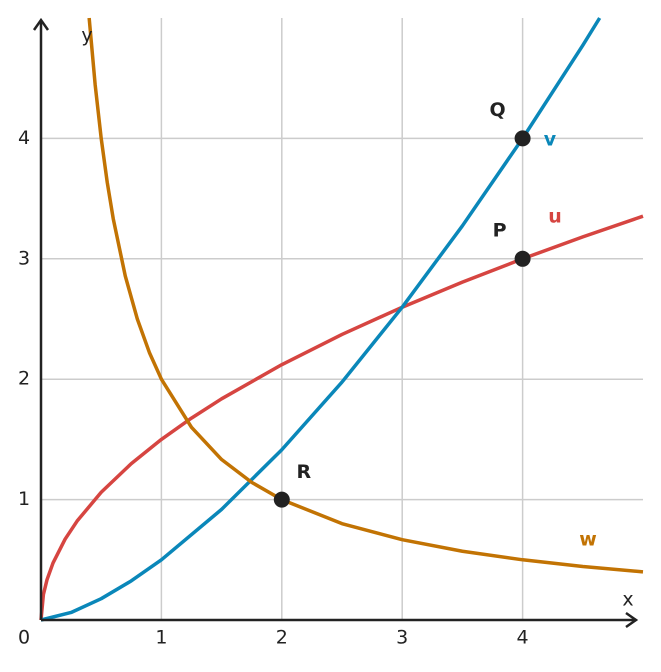 The width and height of the screenshot is (661, 672). What do you see at coordinates (402, 638) in the screenshot?
I see `x-tick-label: 3` at bounding box center [402, 638].